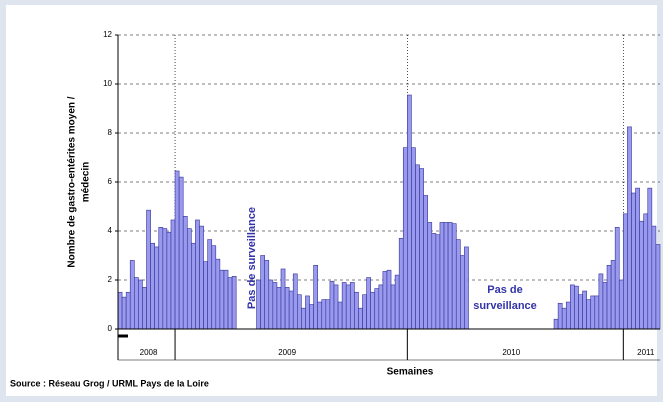 This screenshot has height=402, width=663. I want to click on x-tick-label: 2011, so click(646, 352).